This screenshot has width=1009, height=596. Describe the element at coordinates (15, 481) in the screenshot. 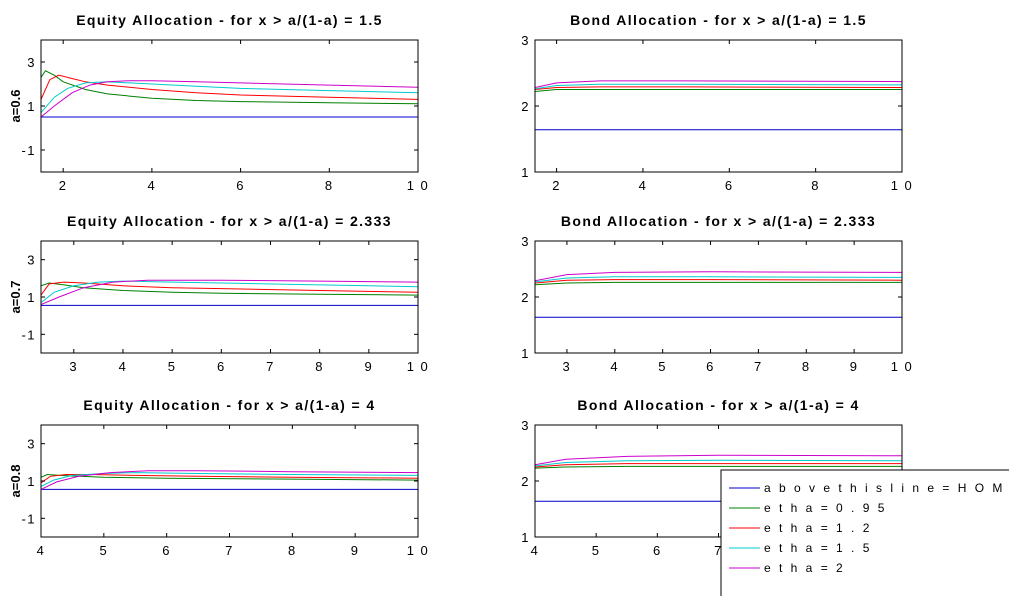

I see `y-axis-label: a=0.8` at that location.